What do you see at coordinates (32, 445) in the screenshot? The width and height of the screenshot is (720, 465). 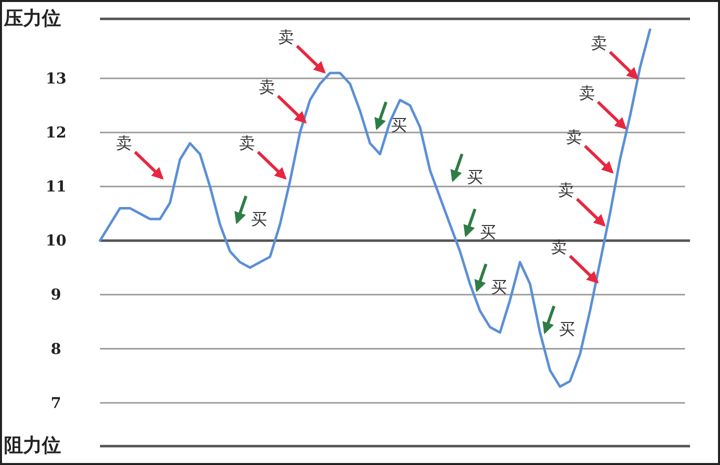 I see `ref-line-label: 阻力位` at bounding box center [32, 445].